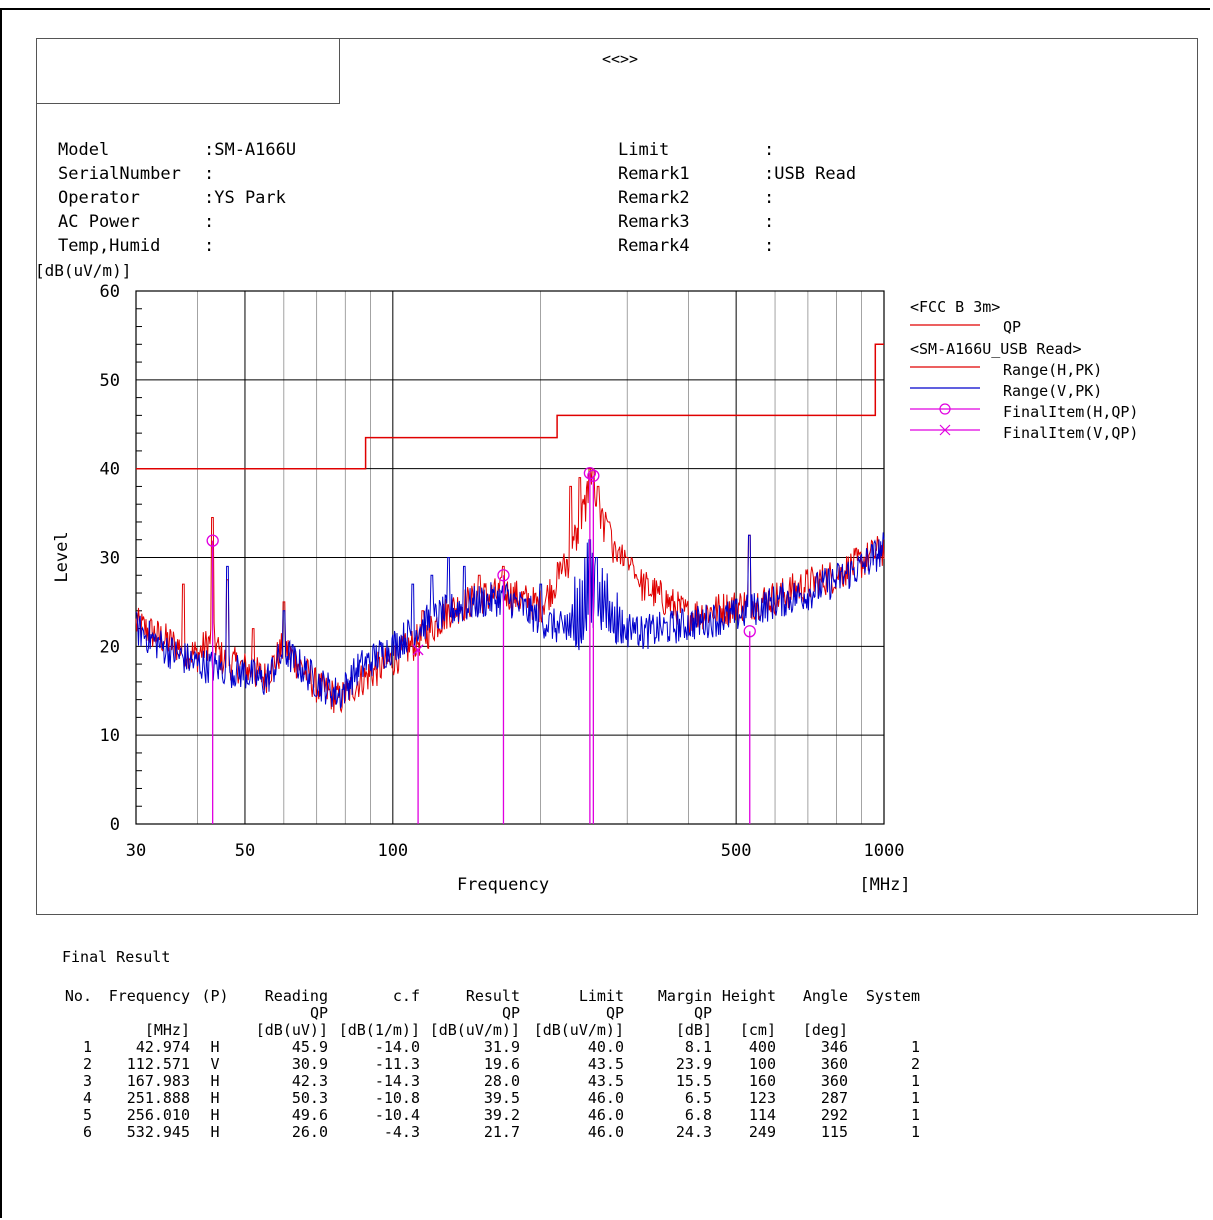  I want to click on table-cell: 40.0, so click(605, 1047).